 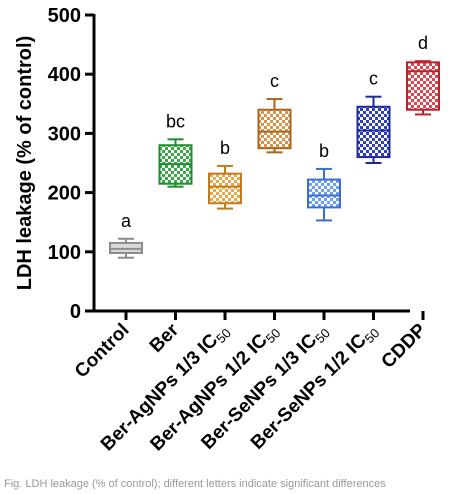 What do you see at coordinates (175, 121) in the screenshot?
I see `significance-label: bc` at bounding box center [175, 121].